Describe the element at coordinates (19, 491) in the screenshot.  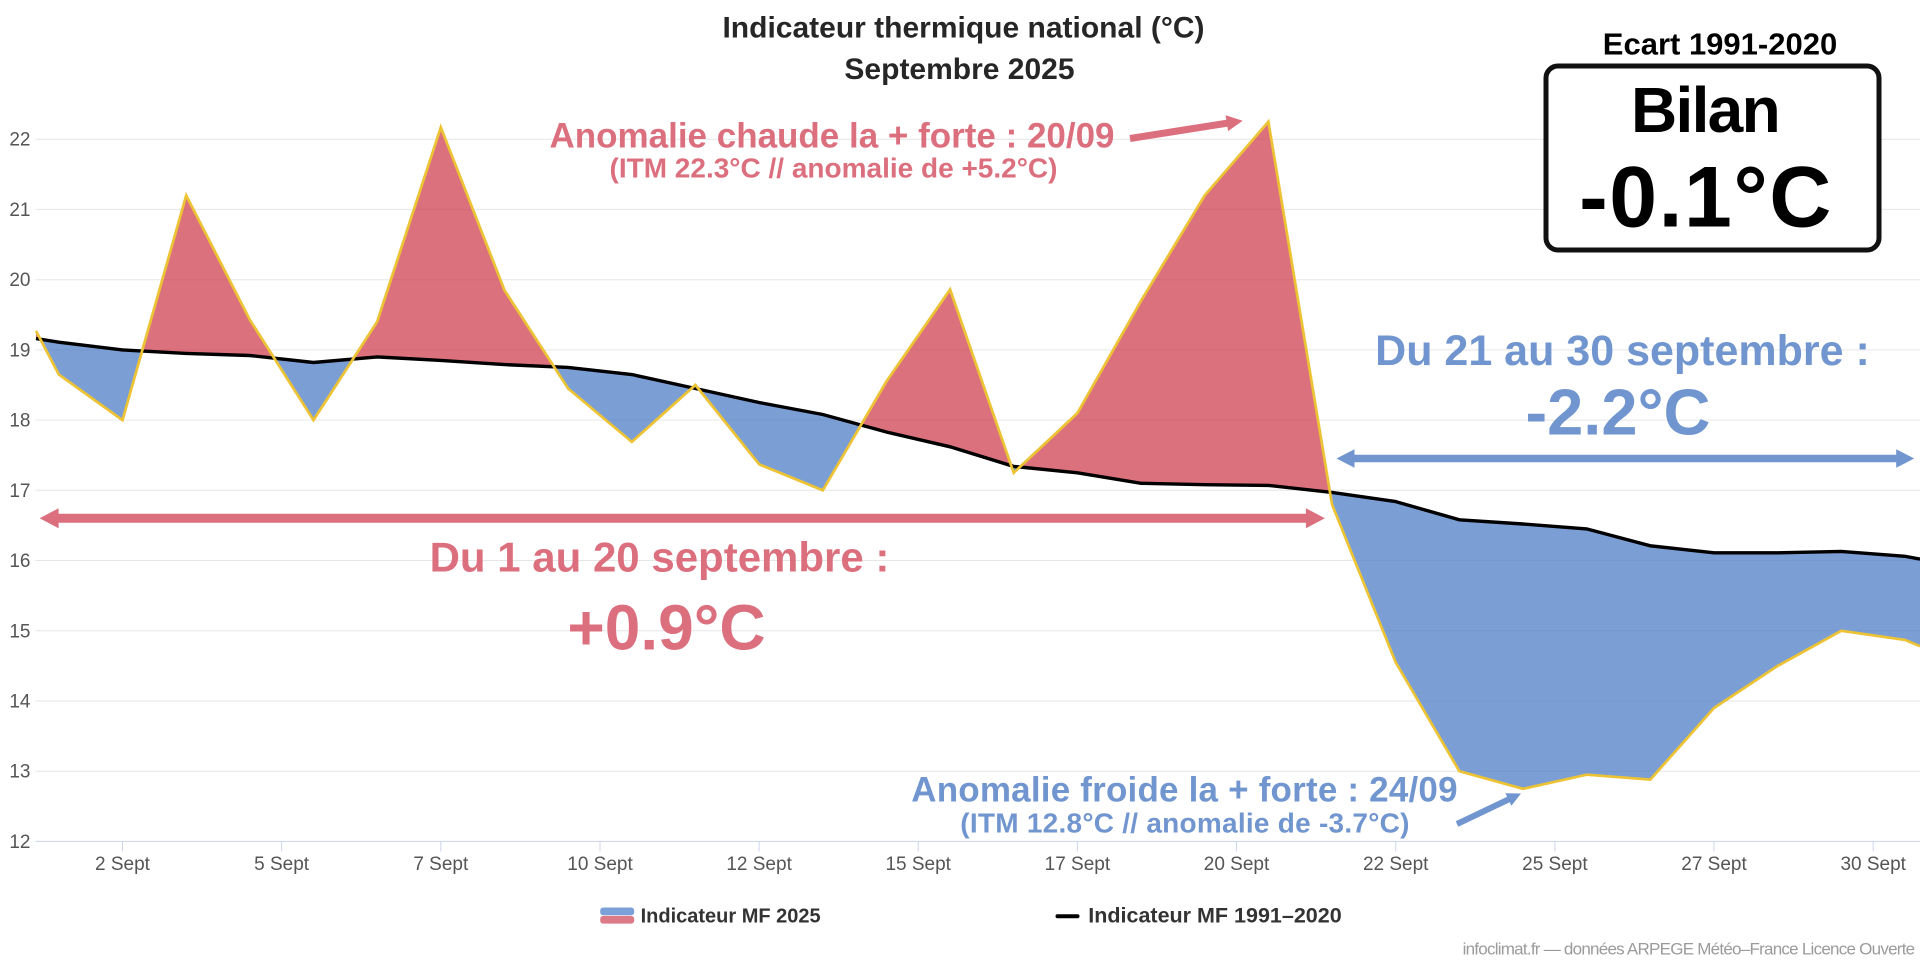
I see `svg-text: 17` at that location.